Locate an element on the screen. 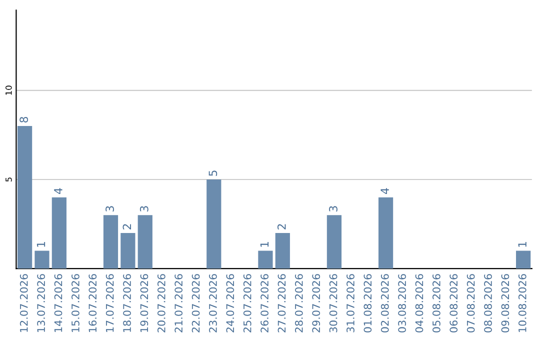 Image resolution: width=540 pixels, height=340 pixels. x-tick-label: 19.07.2026 is located at coordinates (144, 303).